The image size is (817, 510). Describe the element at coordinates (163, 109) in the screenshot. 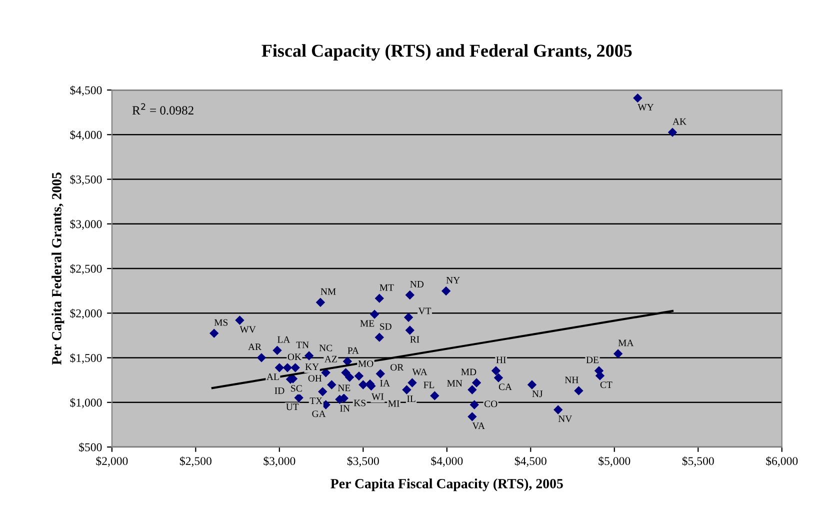

I see `annotation: R$^{2}$ = 0.0982` at that location.